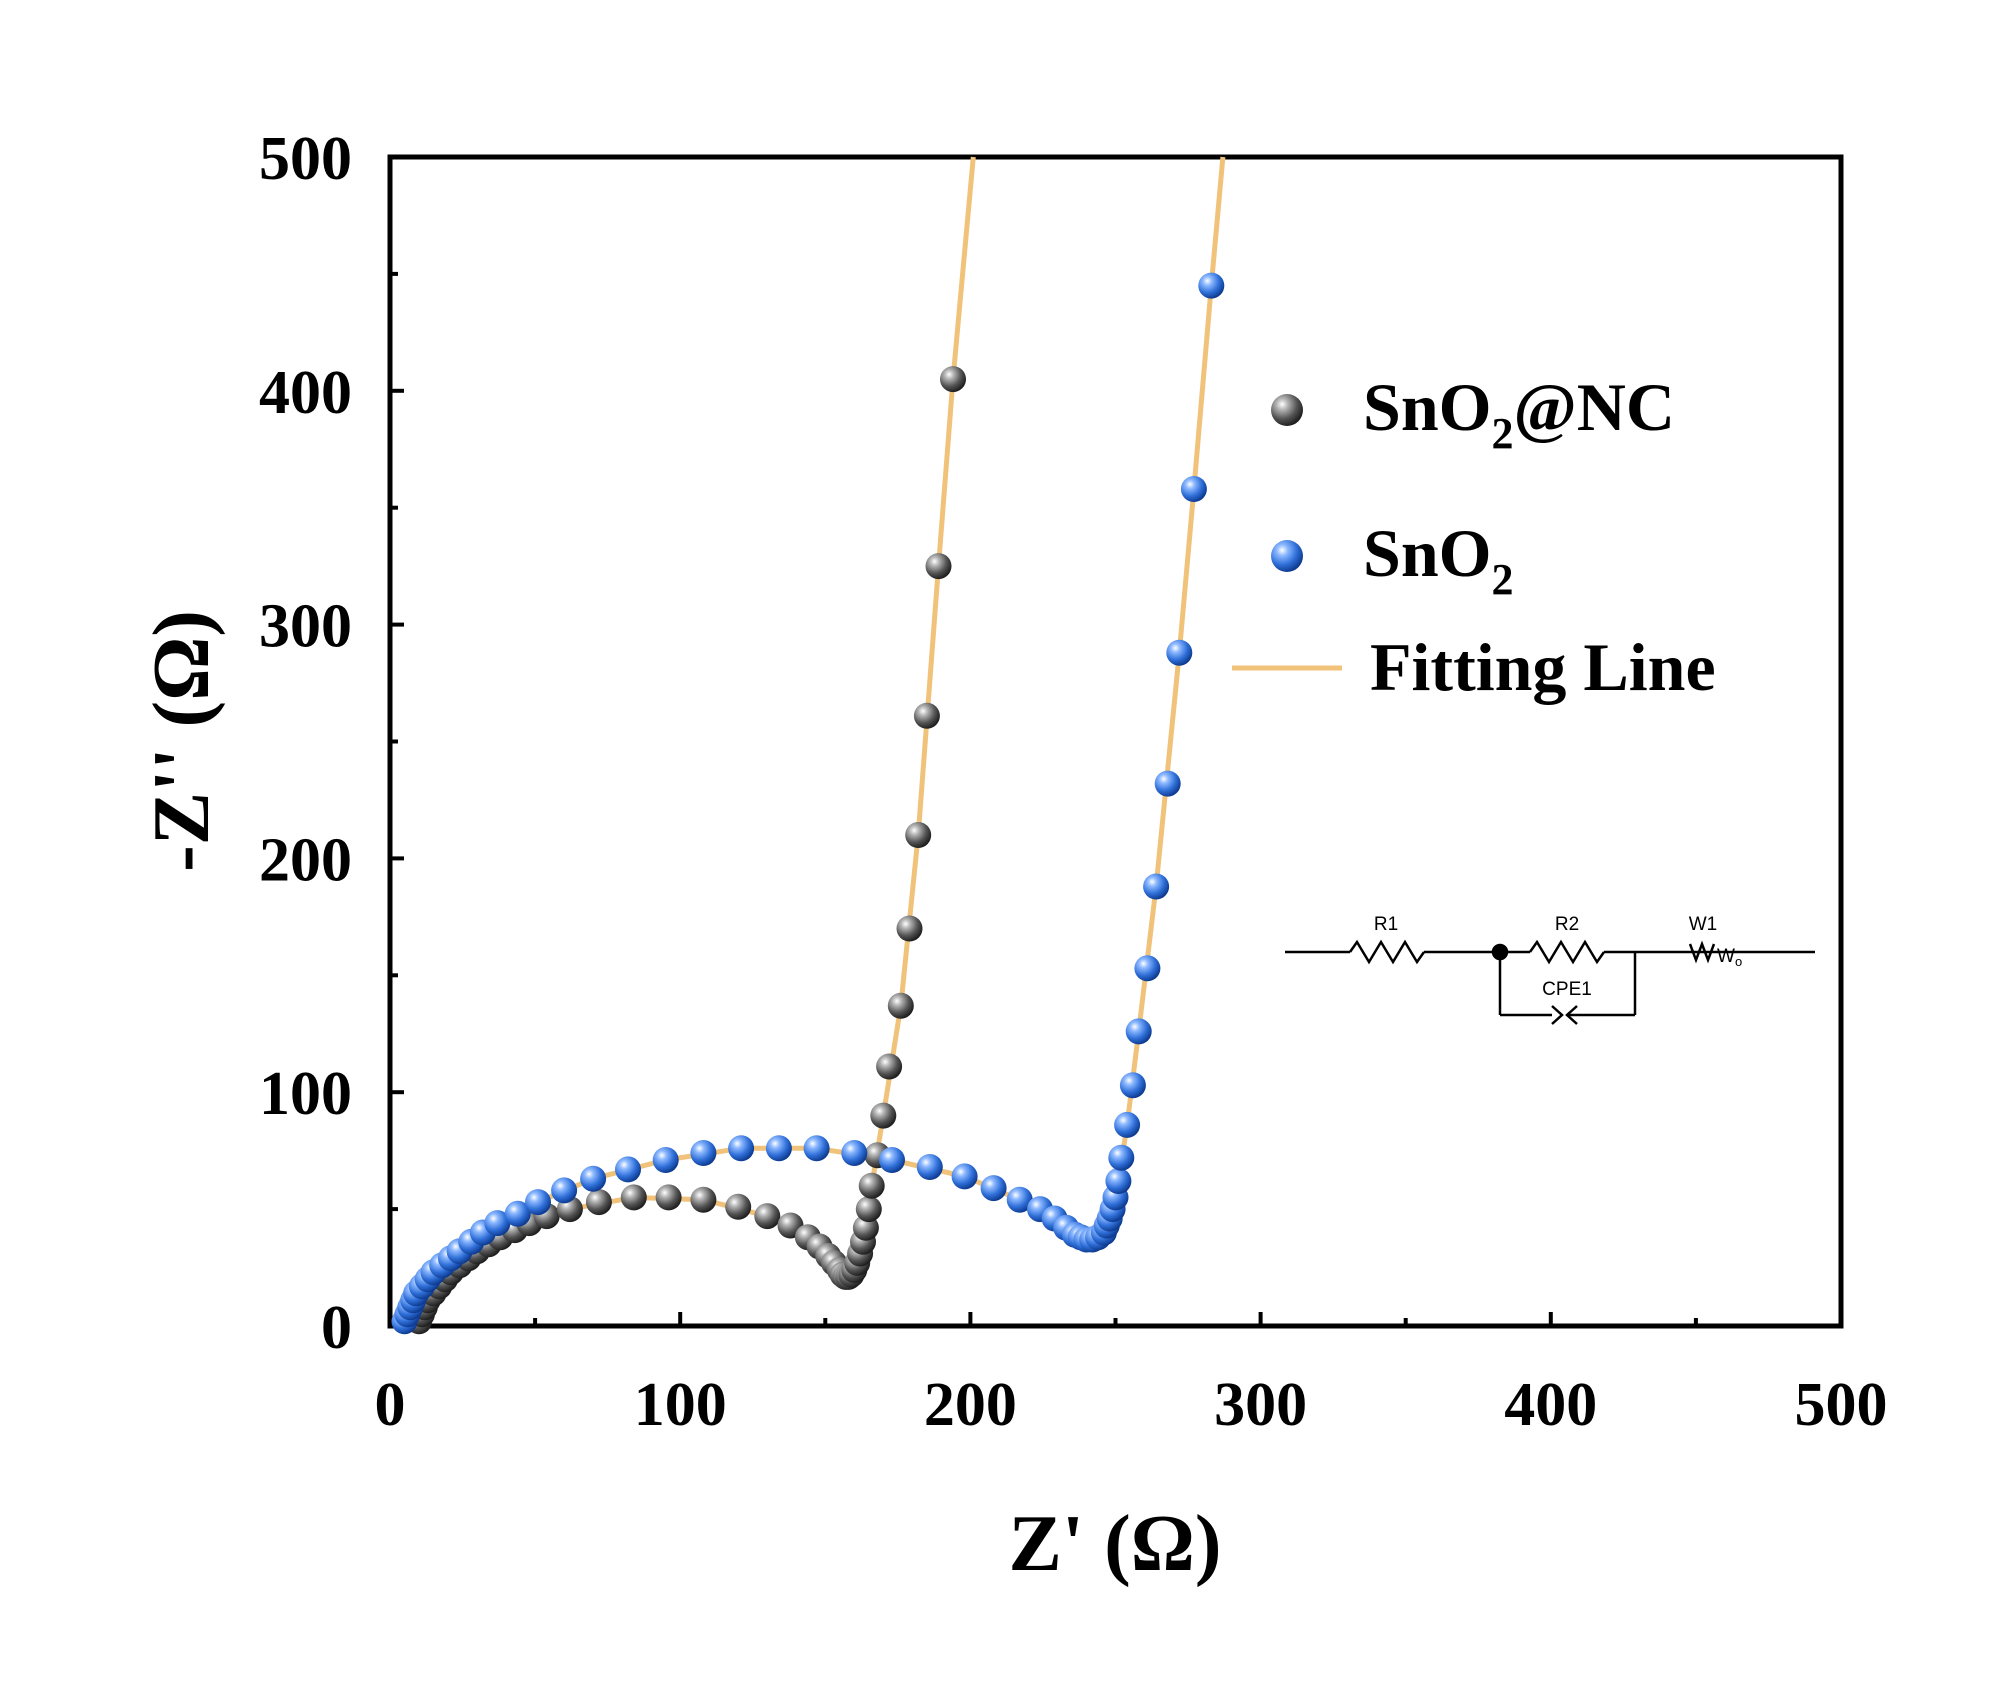  What do you see at coordinates (1438, 559) in the screenshot?
I see `legend-label-sno2: SnO2` at bounding box center [1438, 559].